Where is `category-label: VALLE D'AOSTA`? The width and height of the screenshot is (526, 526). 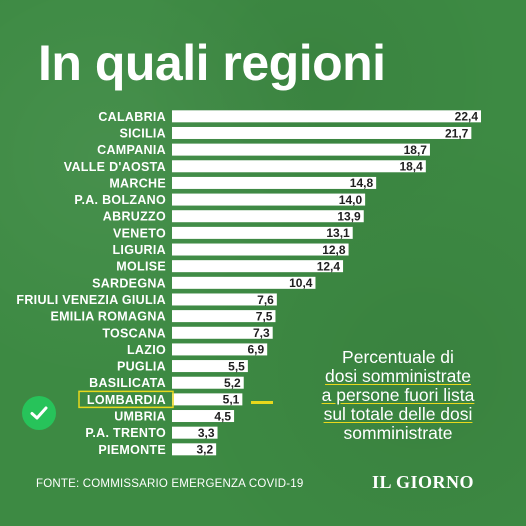
category-label: VALLE D'AOSTA is located at coordinates (115, 167).